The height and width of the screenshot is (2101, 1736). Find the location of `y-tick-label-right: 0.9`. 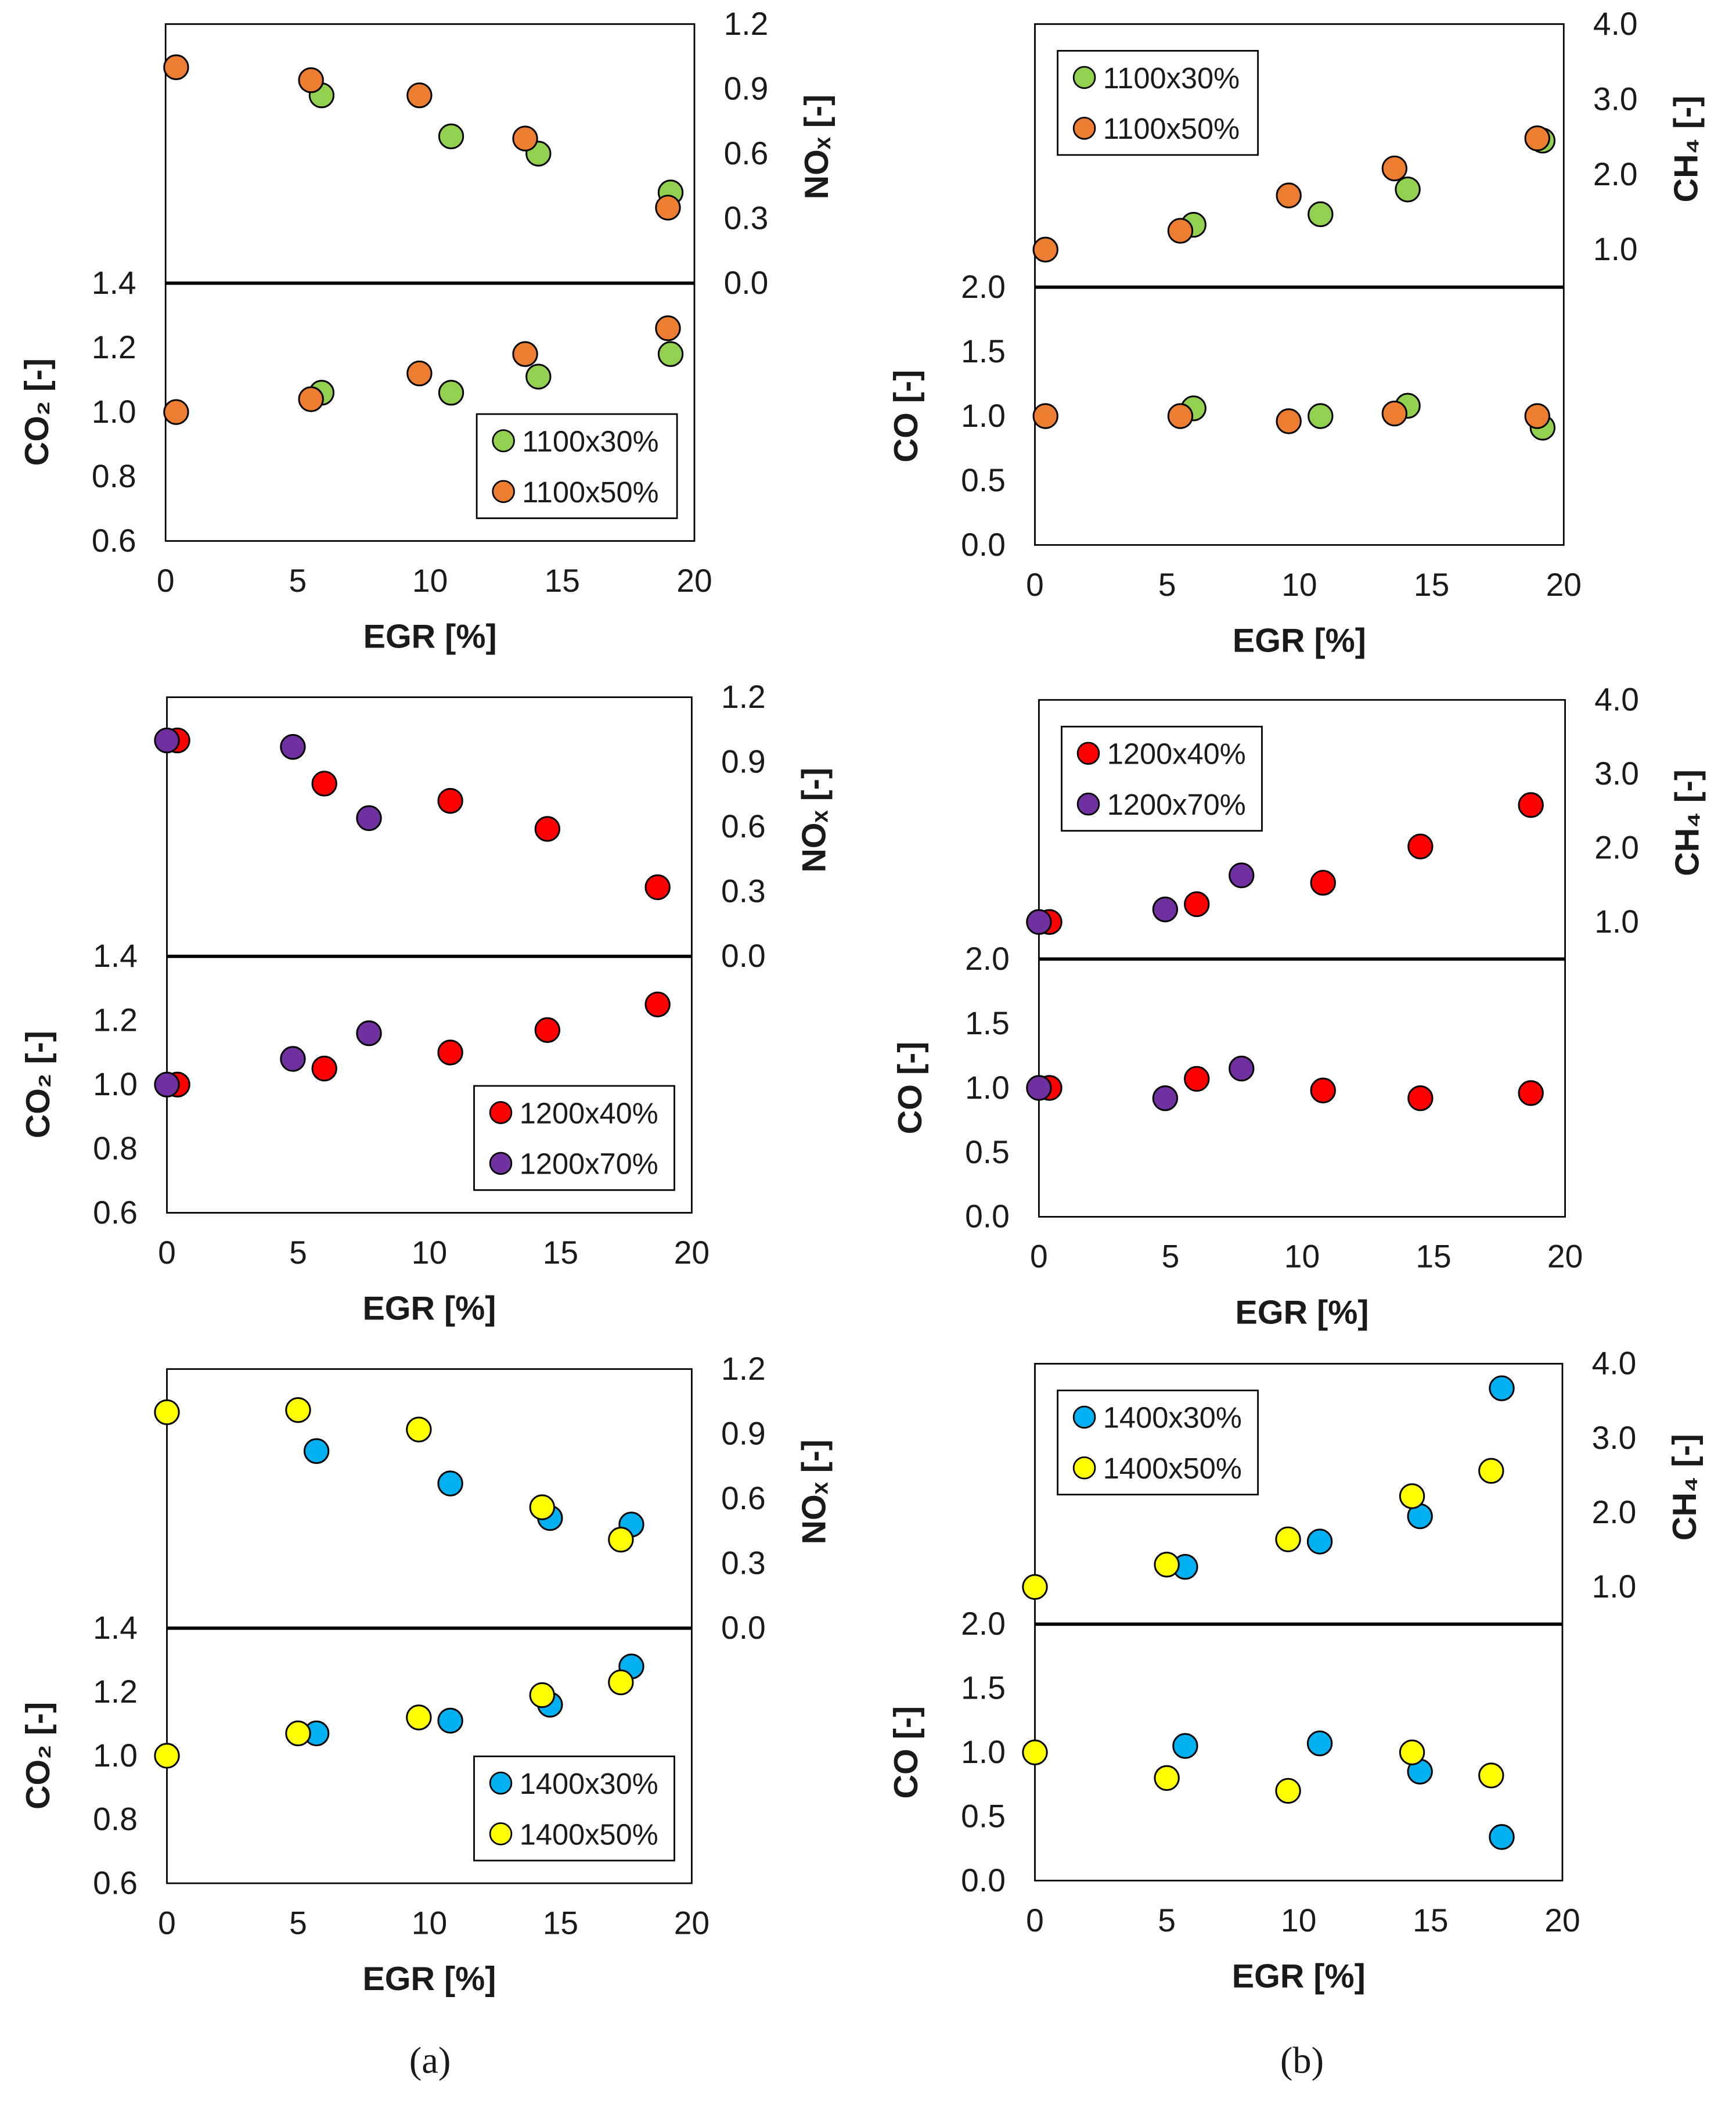

y-tick-label-right: 0.9 is located at coordinates (743, 1434).